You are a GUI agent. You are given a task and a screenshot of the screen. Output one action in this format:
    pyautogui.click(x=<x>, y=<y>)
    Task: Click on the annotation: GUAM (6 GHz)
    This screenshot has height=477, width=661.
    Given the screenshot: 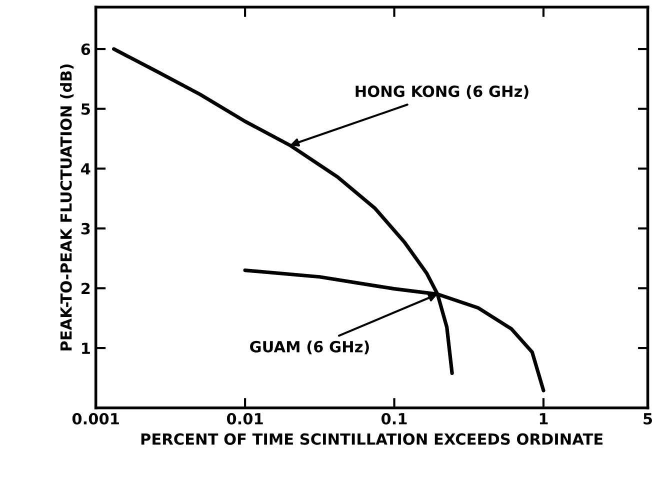 What is the action you would take?
    pyautogui.click(x=309, y=347)
    